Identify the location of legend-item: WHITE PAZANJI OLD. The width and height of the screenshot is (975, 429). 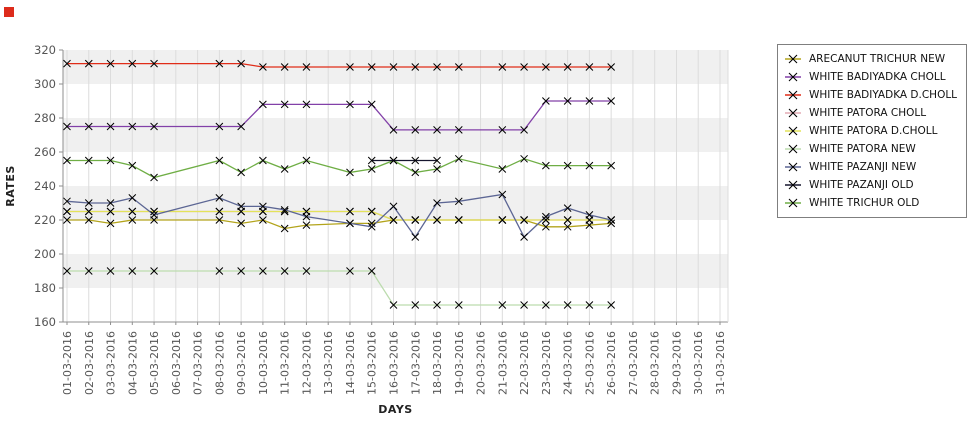
(872, 185).